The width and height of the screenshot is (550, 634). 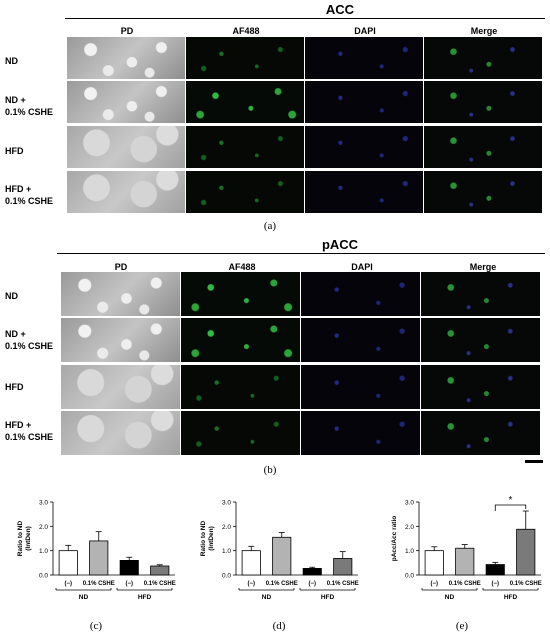 I want to click on micrograph-a-hfd-dapi, so click(x=364, y=147).